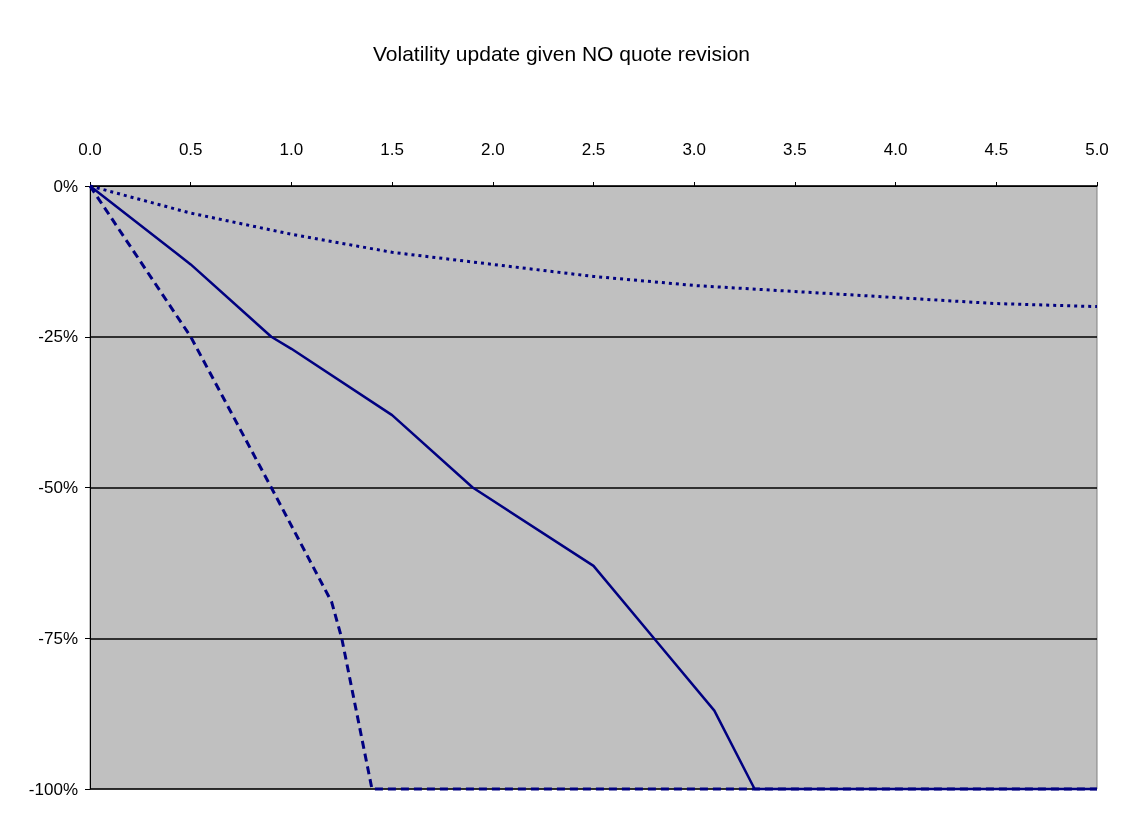 Image resolution: width=1123 pixels, height=829 pixels. Describe the element at coordinates (90, 149) in the screenshot. I see `x-tick-label: 0.0` at that location.